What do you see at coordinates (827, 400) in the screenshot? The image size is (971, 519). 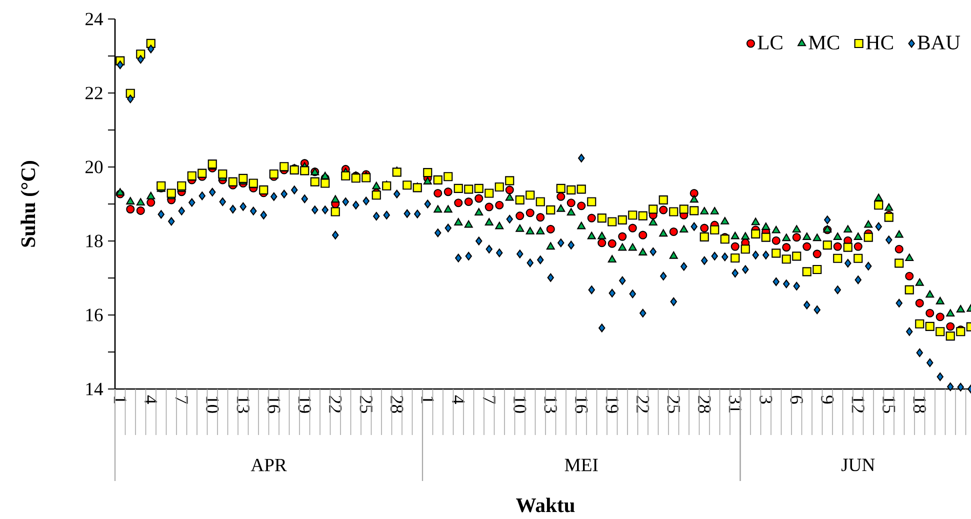 I see `x-tick-label: 9` at bounding box center [827, 400].